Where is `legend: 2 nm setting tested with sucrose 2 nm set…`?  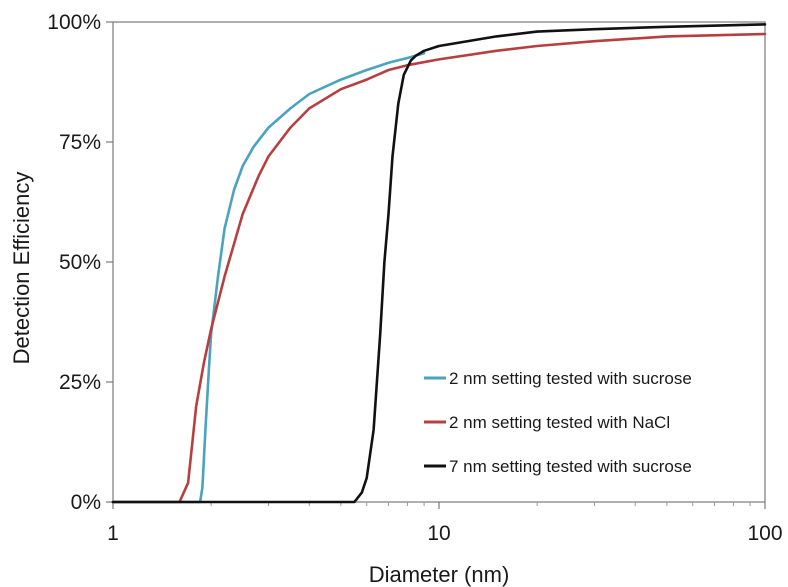 legend: 2 nm setting tested with sucrose 2 nm set… is located at coordinates (558, 422).